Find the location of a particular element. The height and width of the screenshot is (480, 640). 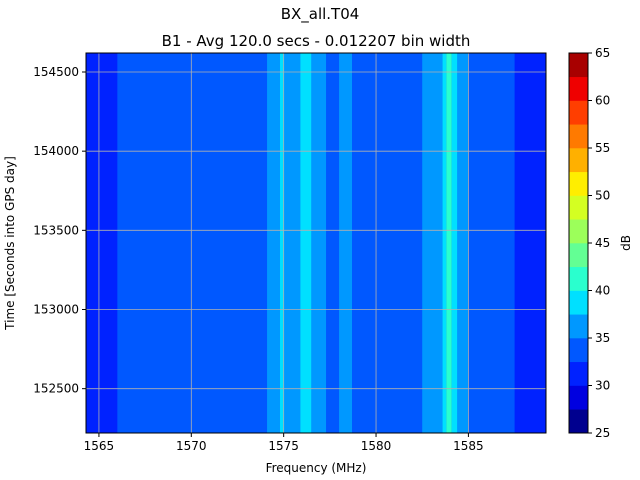

x-tick-label: 1575 is located at coordinates (283, 446).